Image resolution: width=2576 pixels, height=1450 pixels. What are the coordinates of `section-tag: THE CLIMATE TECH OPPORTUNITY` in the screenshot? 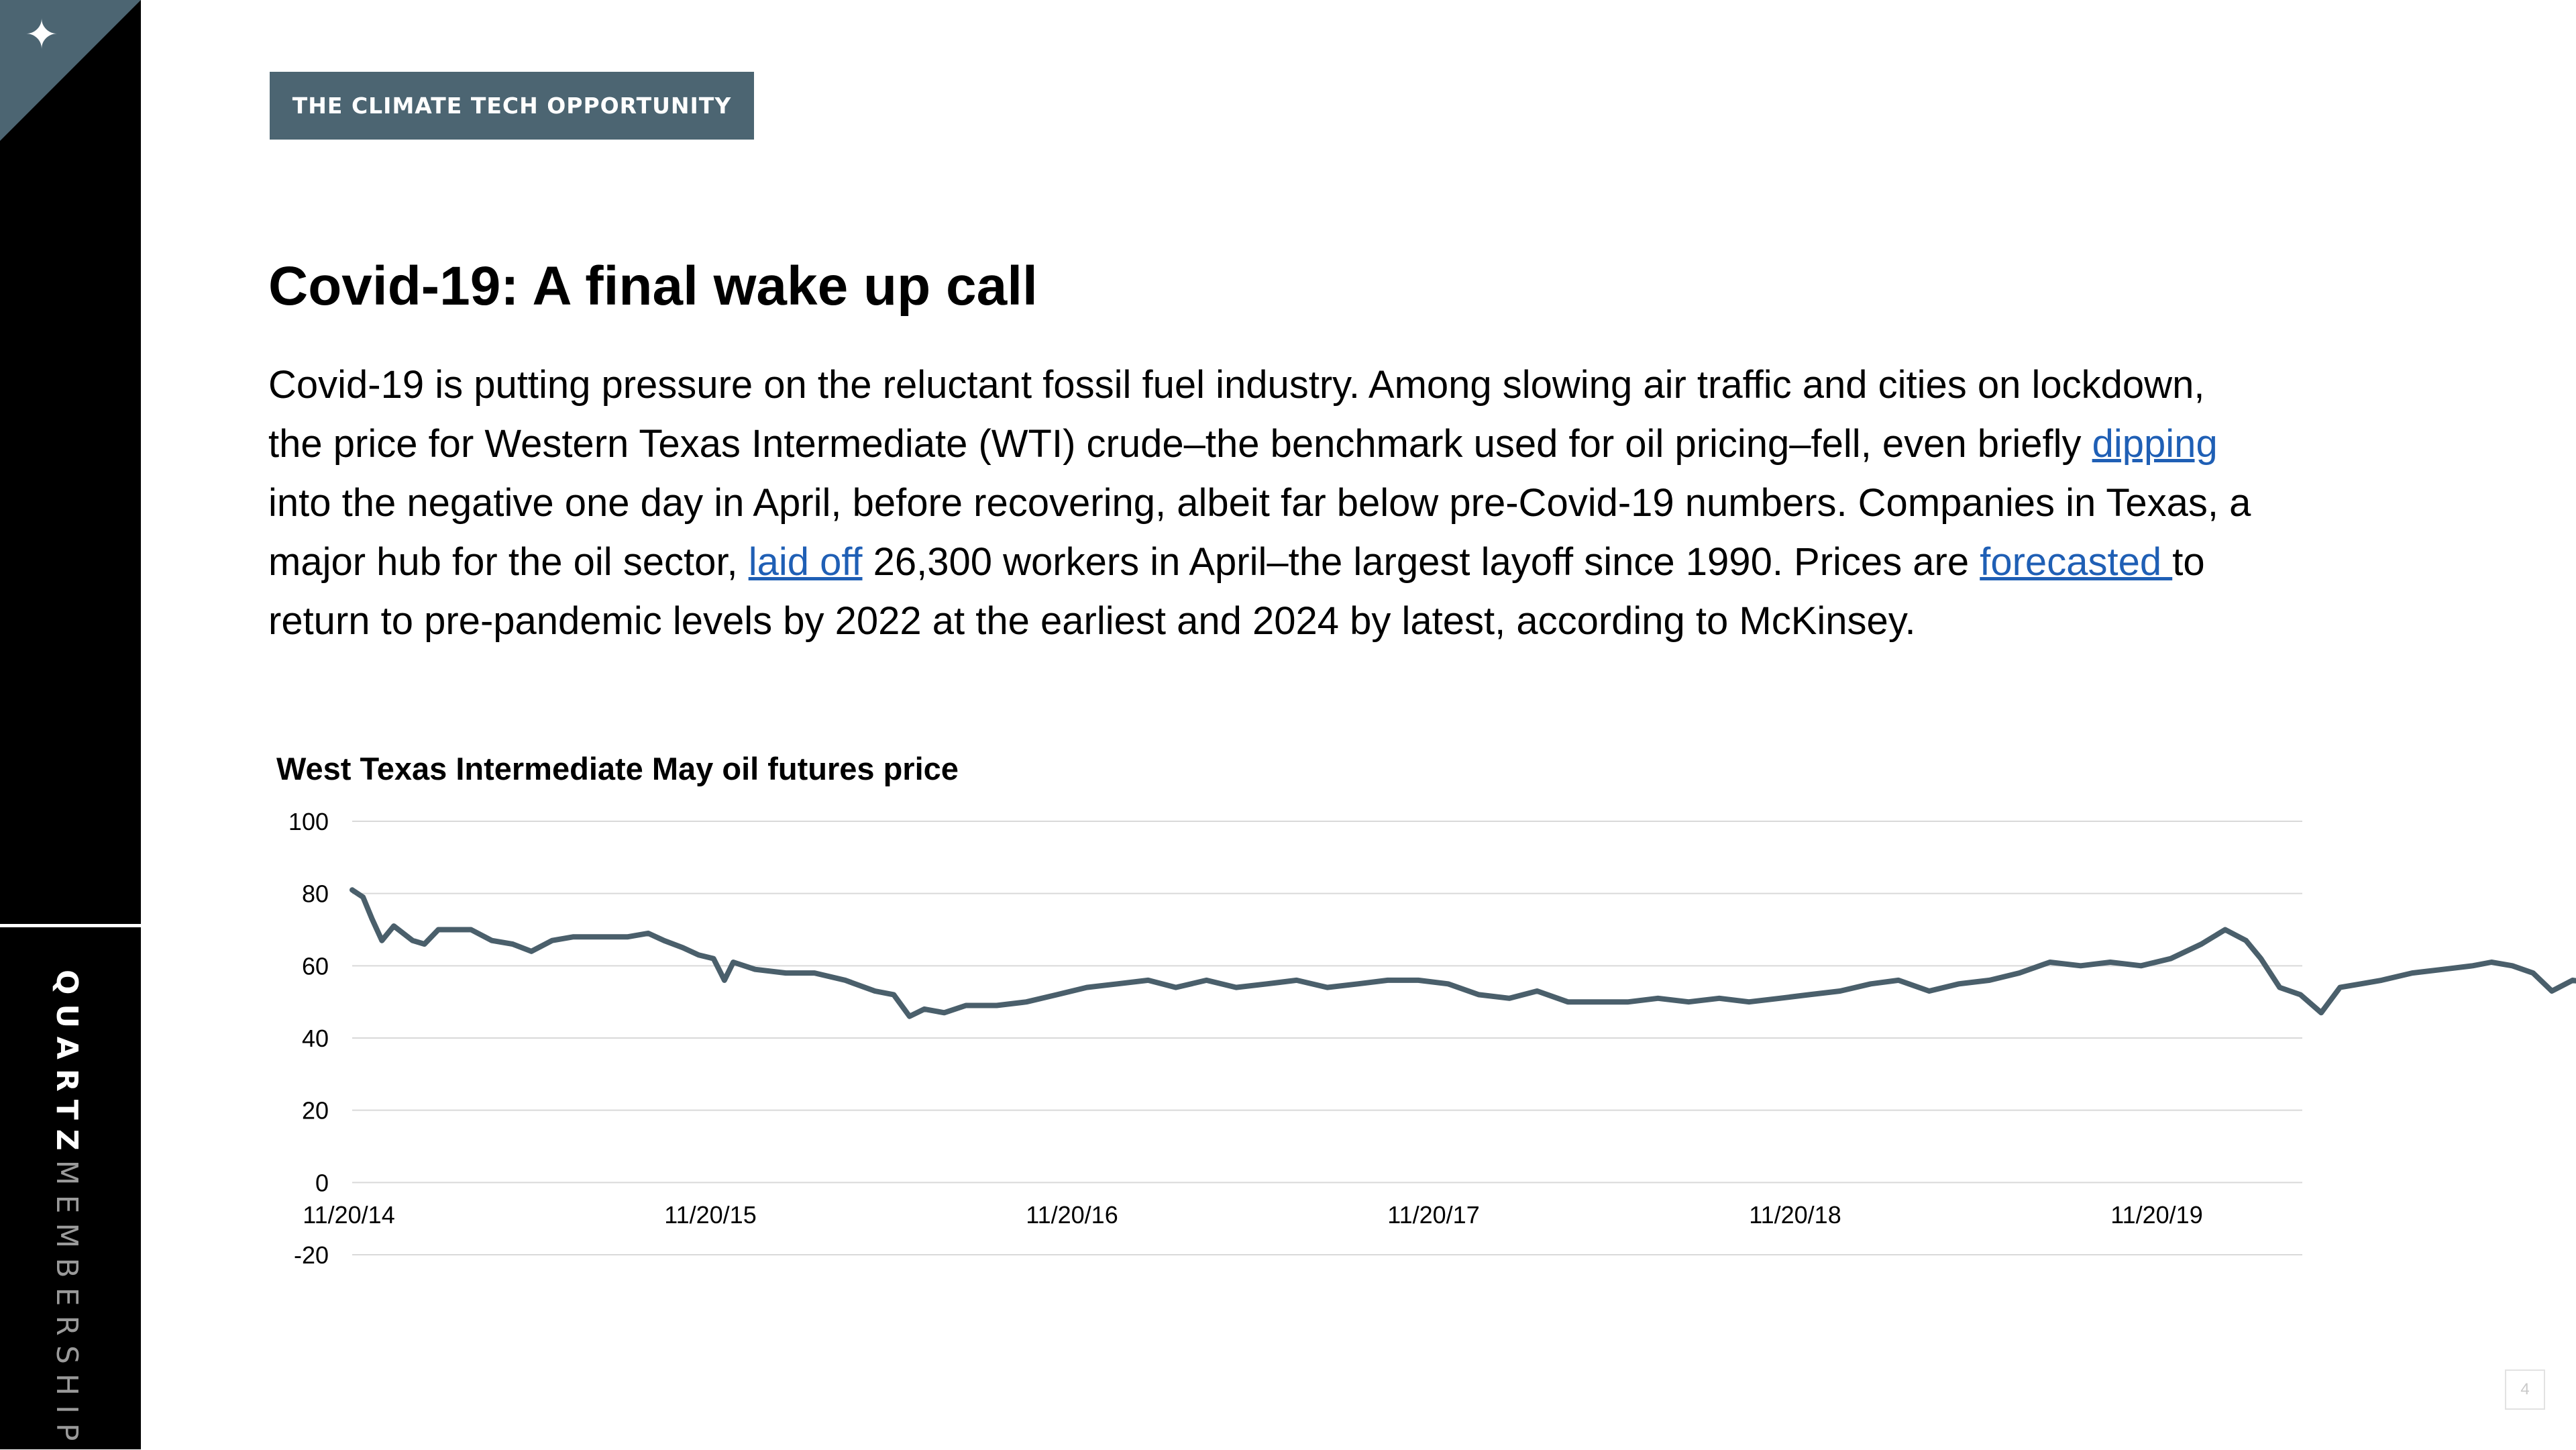 It's located at (512, 106).